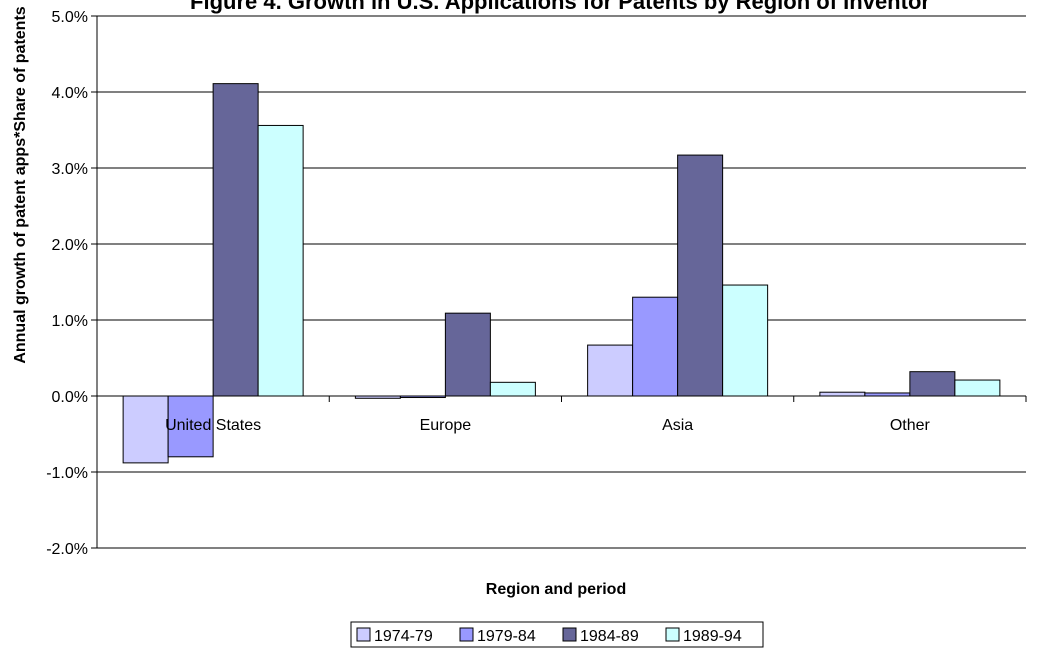  What do you see at coordinates (712, 636) in the screenshot?
I see `legend-label: 1989-94` at bounding box center [712, 636].